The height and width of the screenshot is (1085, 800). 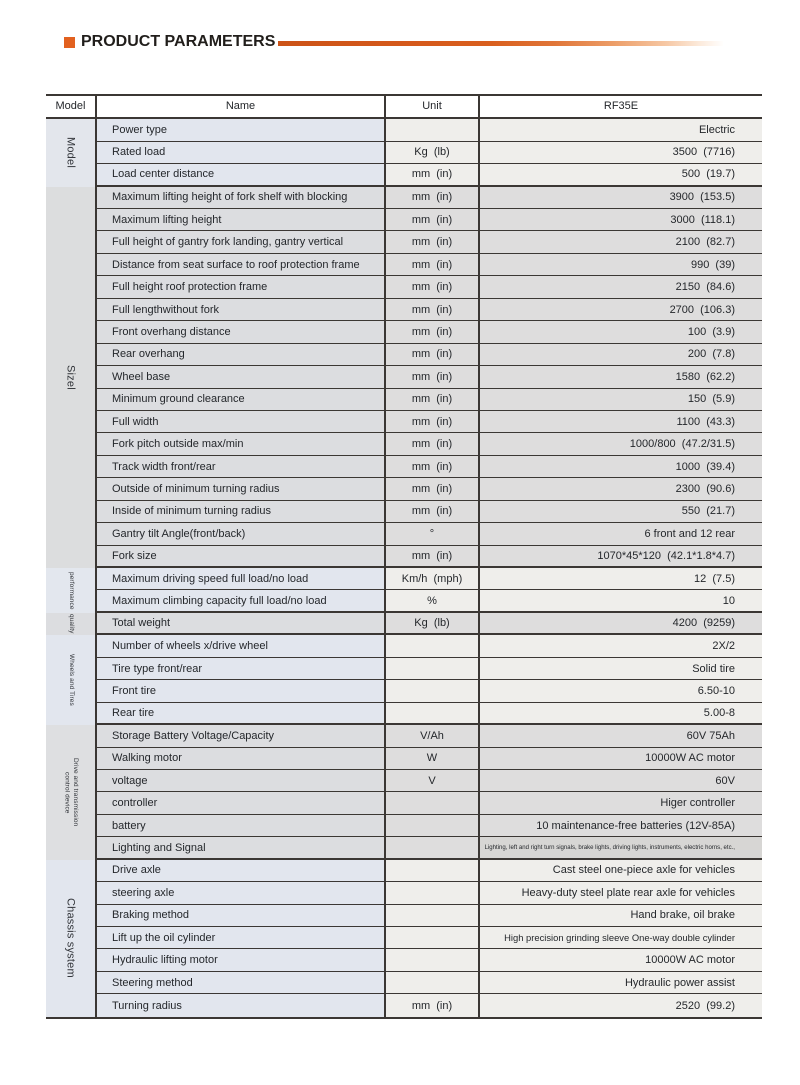 What do you see at coordinates (239, 332) in the screenshot?
I see `name-cell: Front overhang distance` at bounding box center [239, 332].